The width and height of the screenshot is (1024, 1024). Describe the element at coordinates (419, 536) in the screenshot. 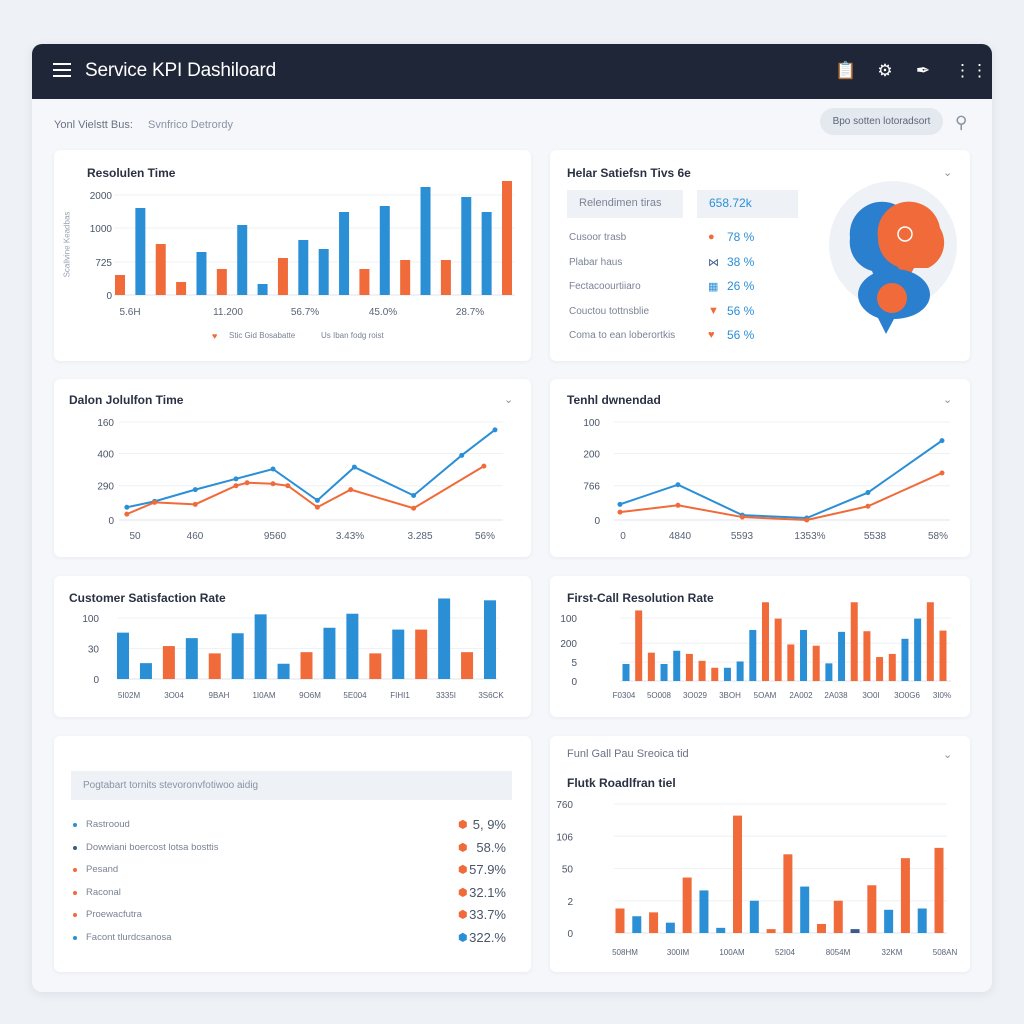

I see `x-tick-label: 3.285` at that location.